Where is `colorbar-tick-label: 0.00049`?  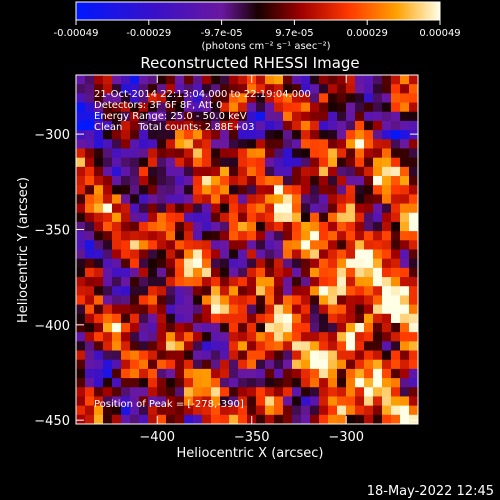 colorbar-tick-label: 0.00049 is located at coordinates (439, 33).